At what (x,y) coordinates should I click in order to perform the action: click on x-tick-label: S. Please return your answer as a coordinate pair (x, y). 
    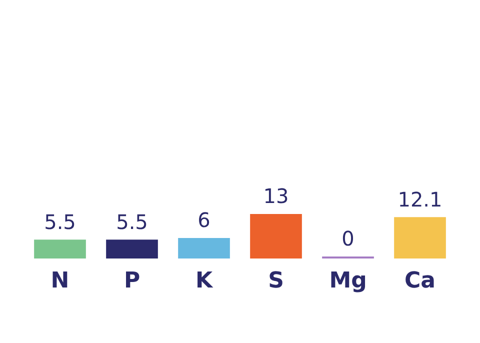
    Looking at the image, I should click on (276, 281).